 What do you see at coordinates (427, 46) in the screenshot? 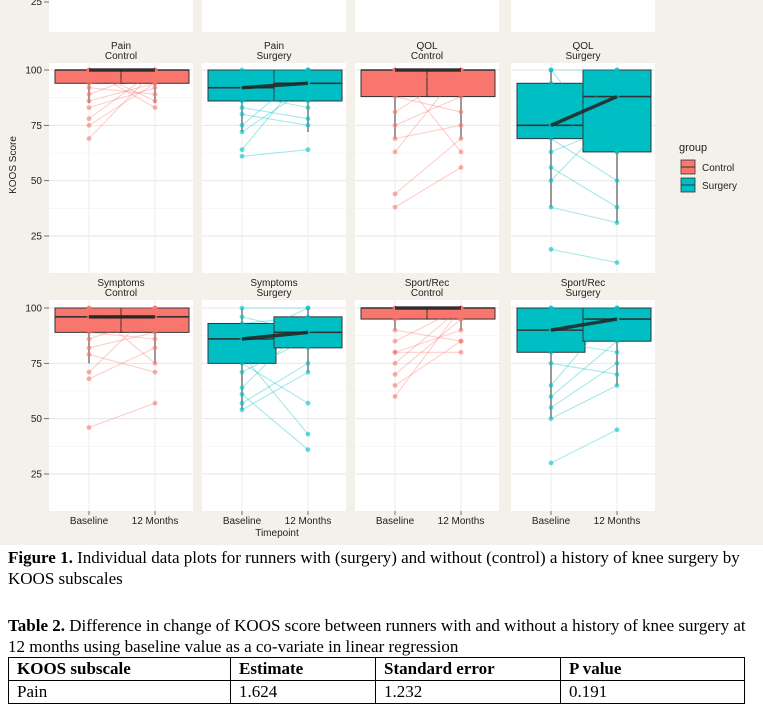
I see `facet-strip-label: QOL` at bounding box center [427, 46].